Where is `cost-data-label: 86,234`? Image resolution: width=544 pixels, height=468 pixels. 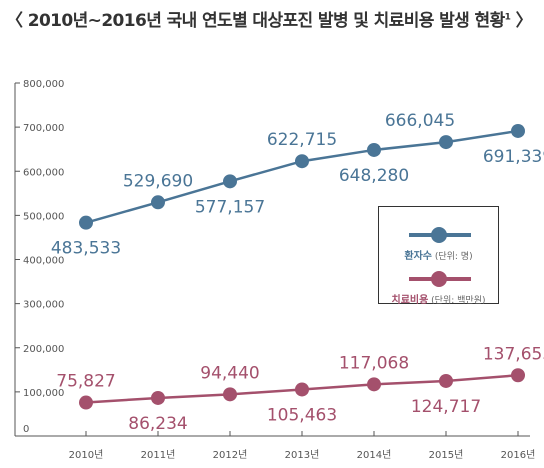
cost-data-label: 86,234 is located at coordinates (157, 424).